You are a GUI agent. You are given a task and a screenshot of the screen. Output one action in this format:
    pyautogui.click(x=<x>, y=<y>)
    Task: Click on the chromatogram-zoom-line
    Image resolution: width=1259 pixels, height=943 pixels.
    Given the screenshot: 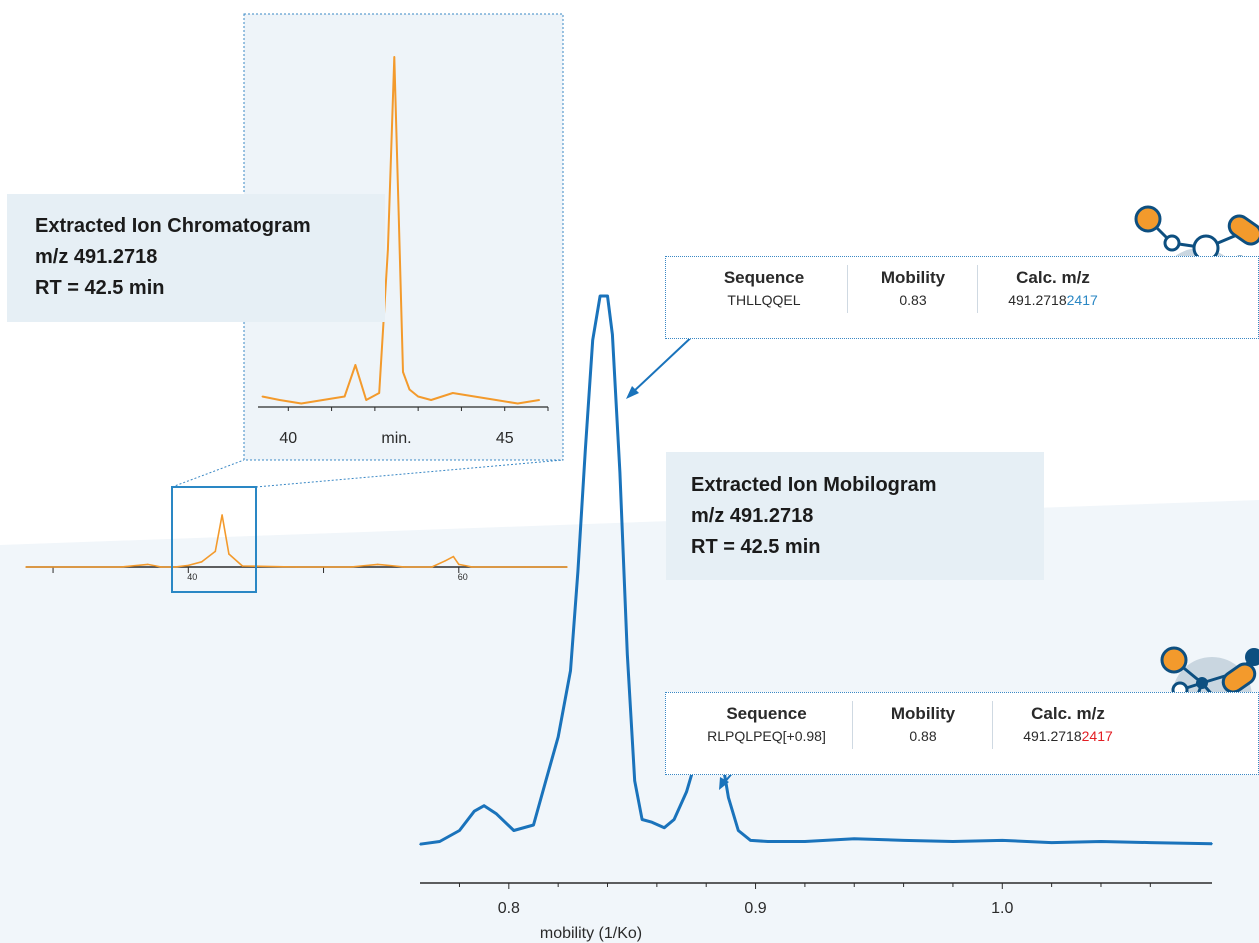 What is the action you would take?
    pyautogui.click(x=401, y=230)
    